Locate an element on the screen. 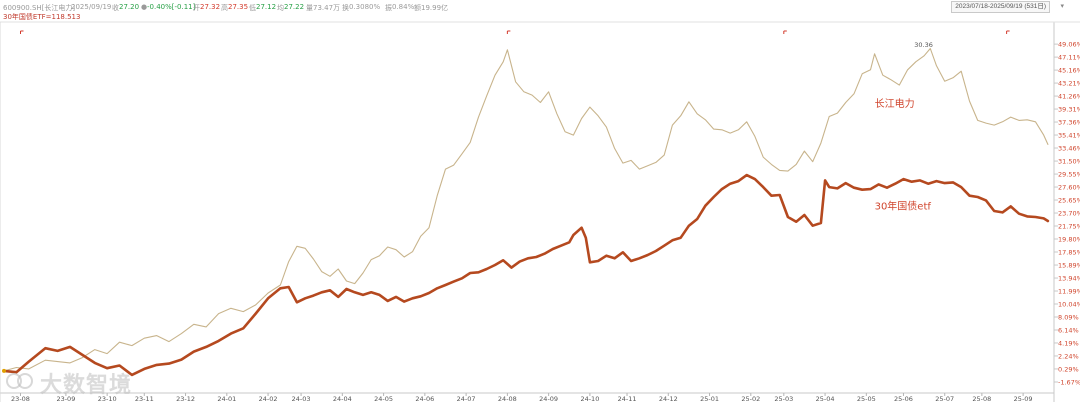 The width and height of the screenshot is (1080, 402). high-label: 高 is located at coordinates (224, 8).